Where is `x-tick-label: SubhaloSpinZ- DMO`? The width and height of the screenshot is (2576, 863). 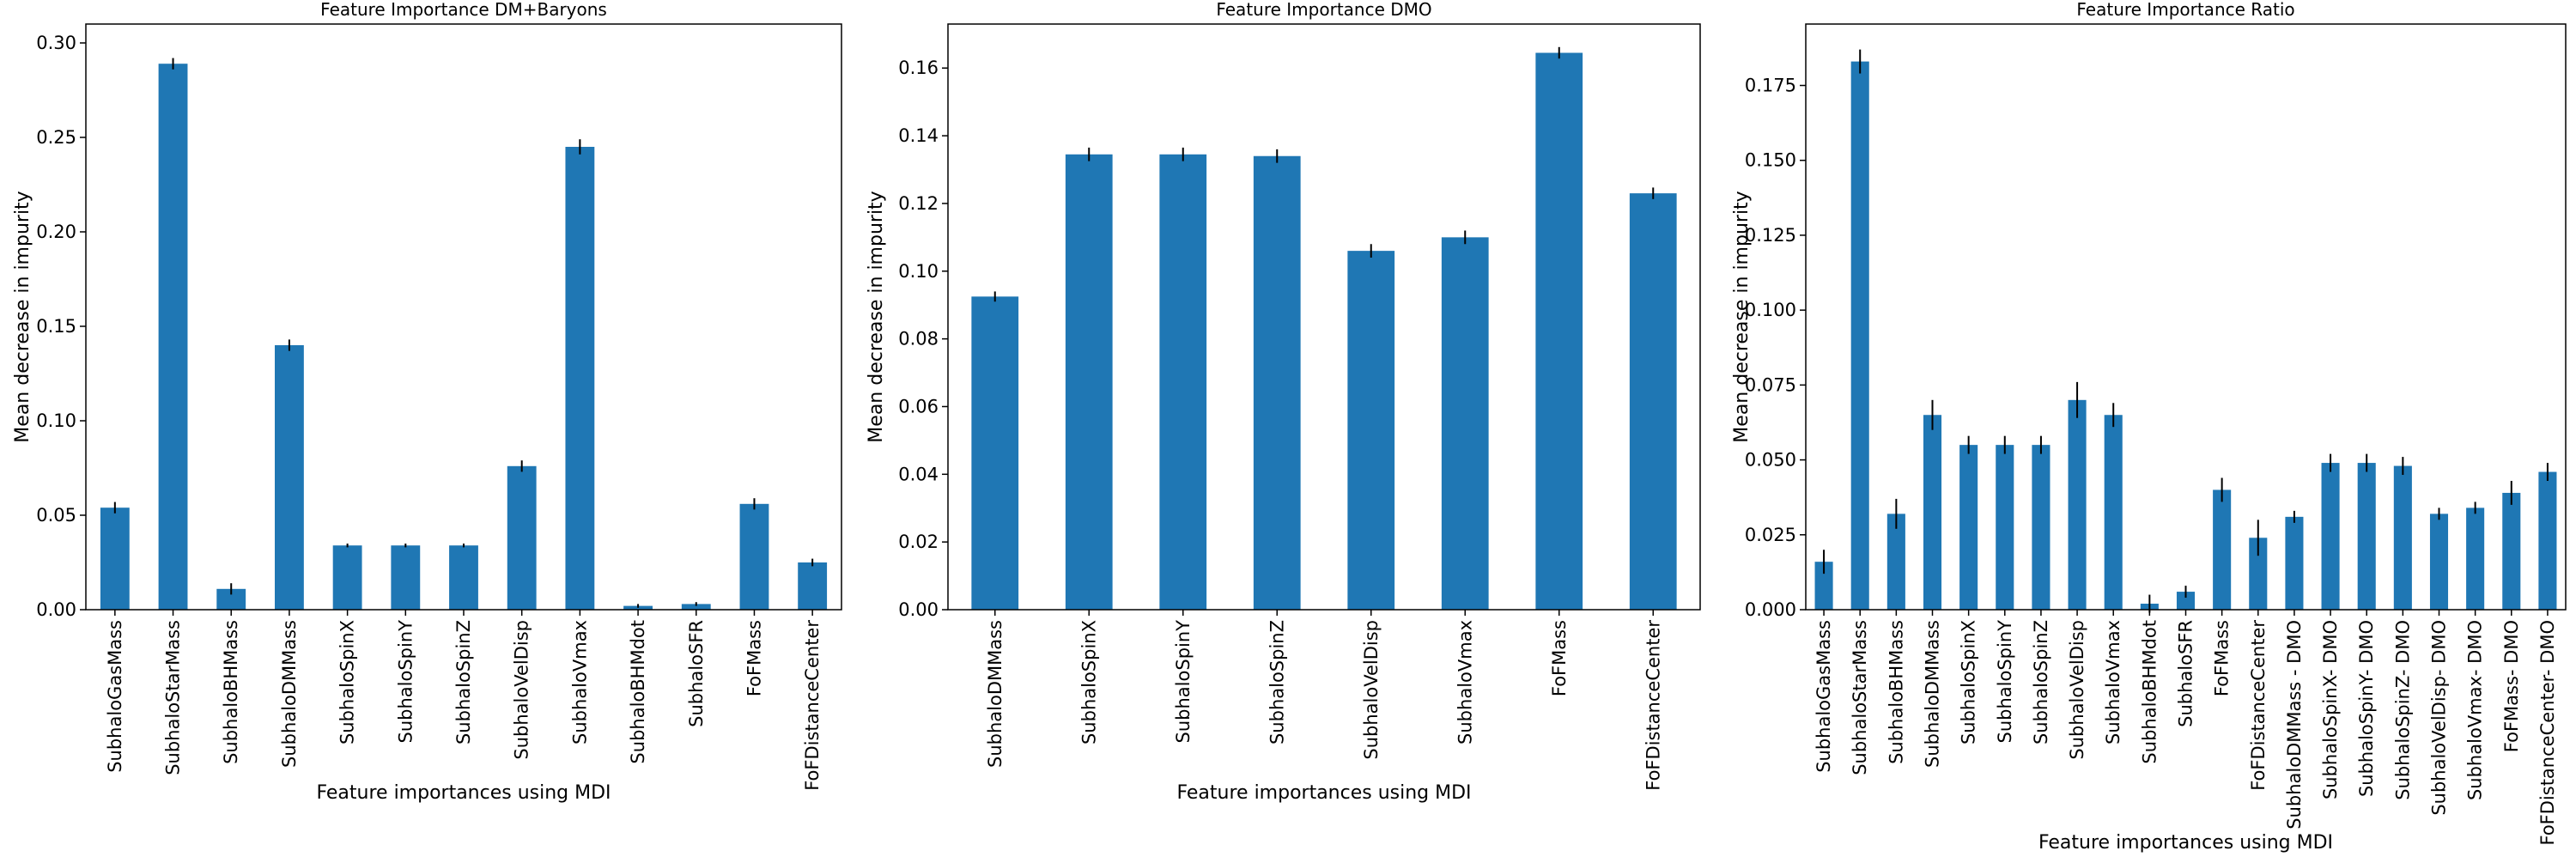
x-tick-label: SubhaloSpinZ- DMO is located at coordinates (2402, 710).